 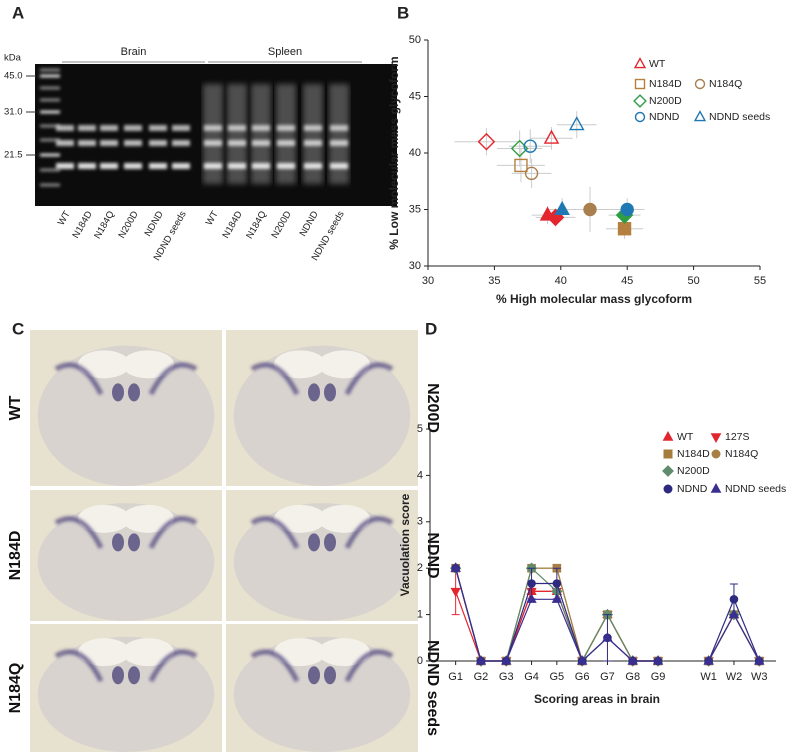 I want to click on panel-label: D, so click(x=431, y=328).